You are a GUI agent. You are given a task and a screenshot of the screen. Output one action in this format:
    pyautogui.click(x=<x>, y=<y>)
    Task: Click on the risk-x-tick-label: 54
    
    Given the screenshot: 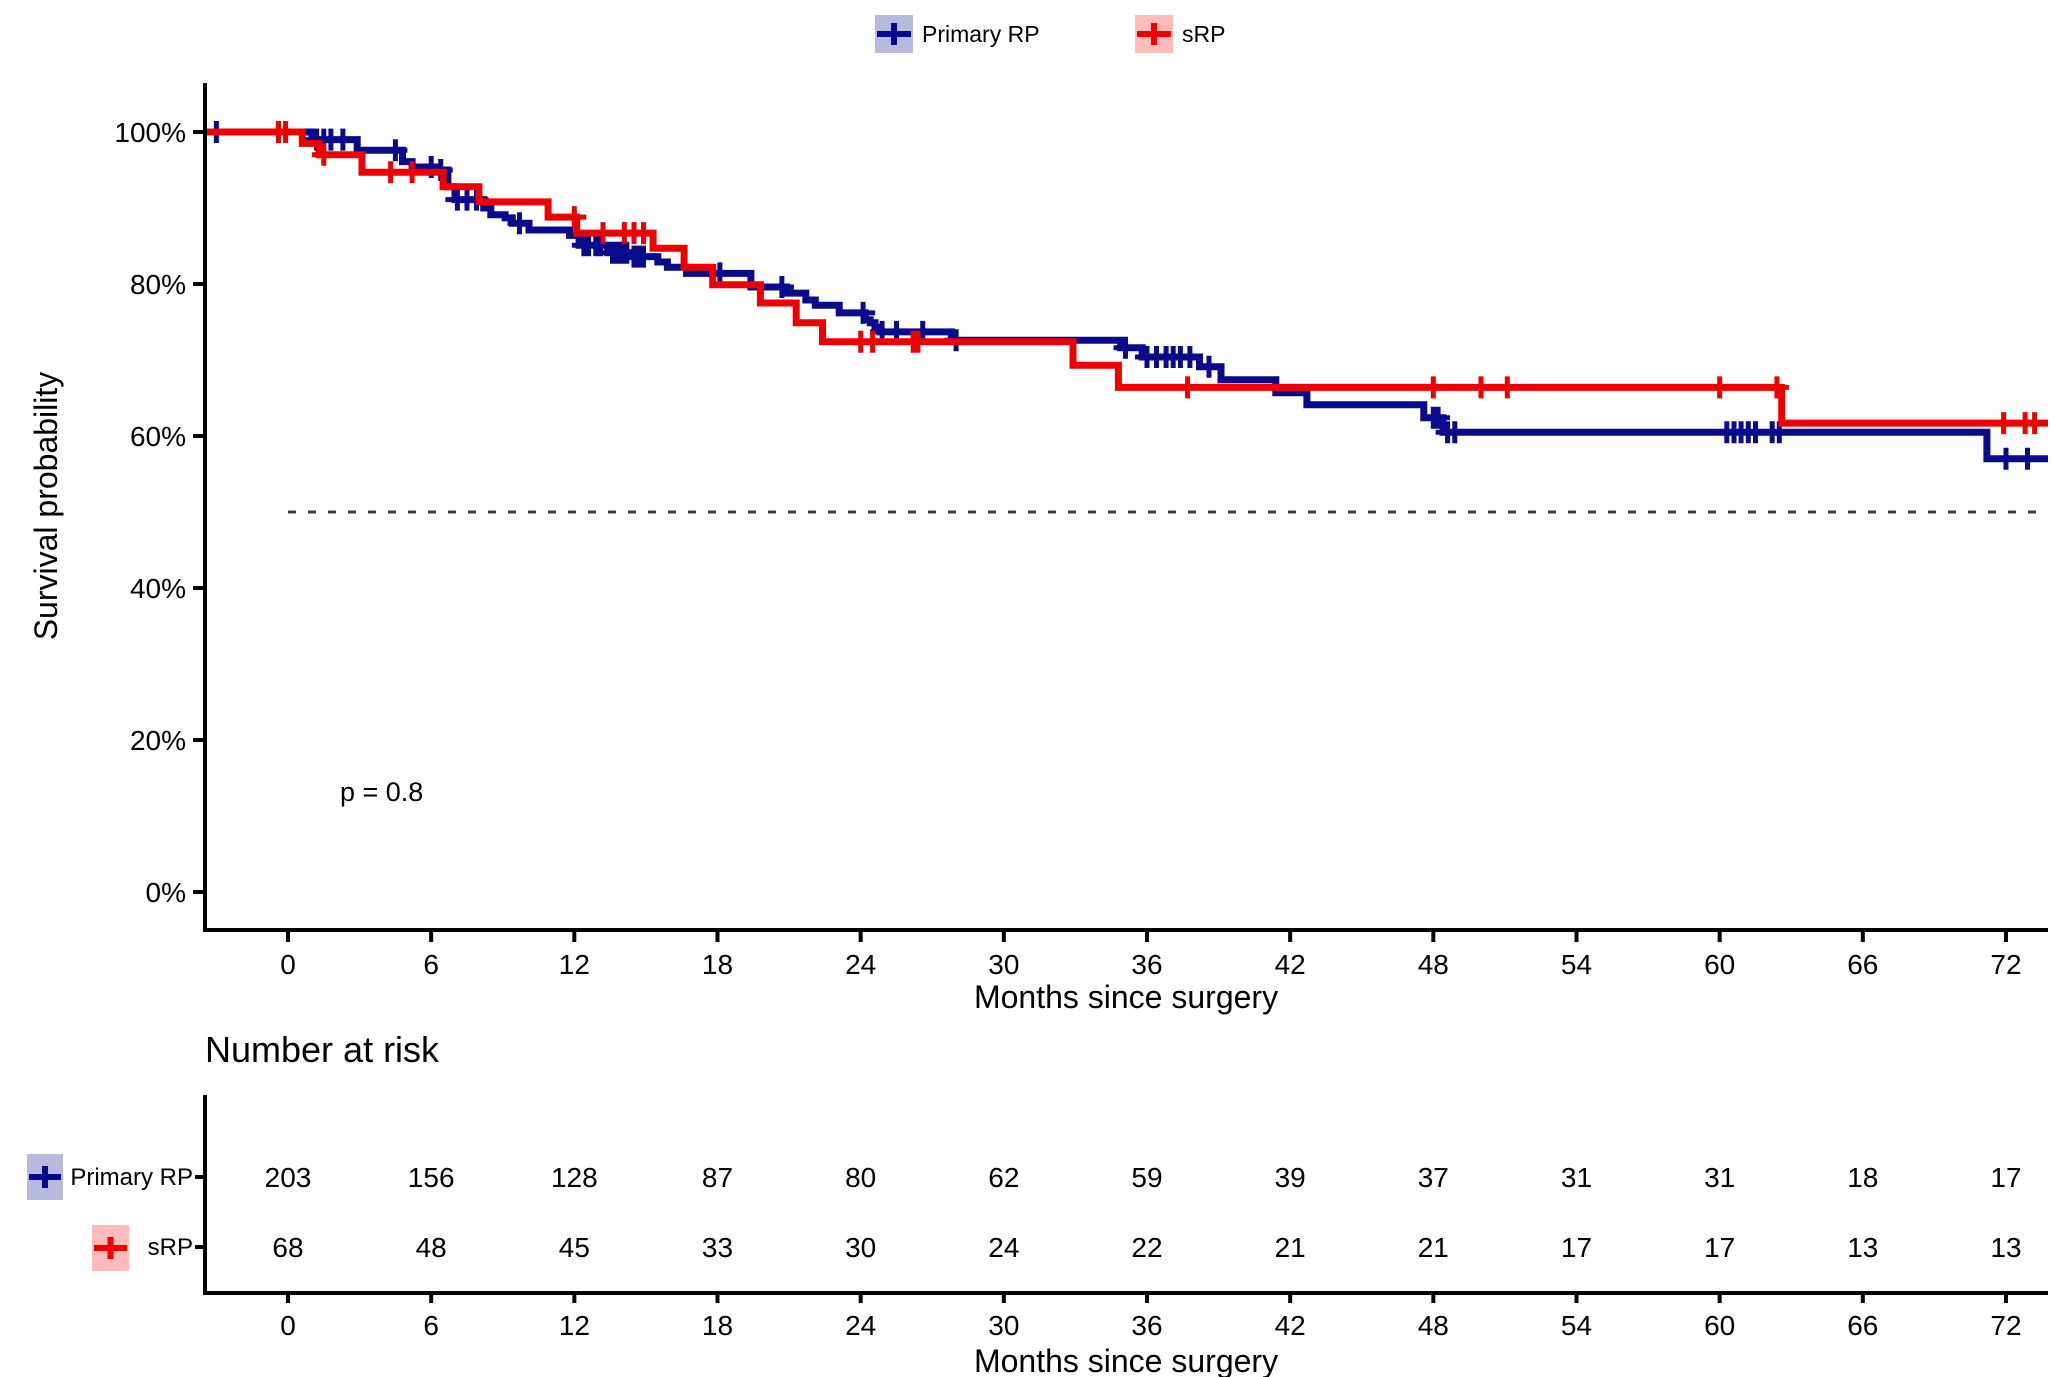 What is the action you would take?
    pyautogui.click(x=1576, y=1325)
    